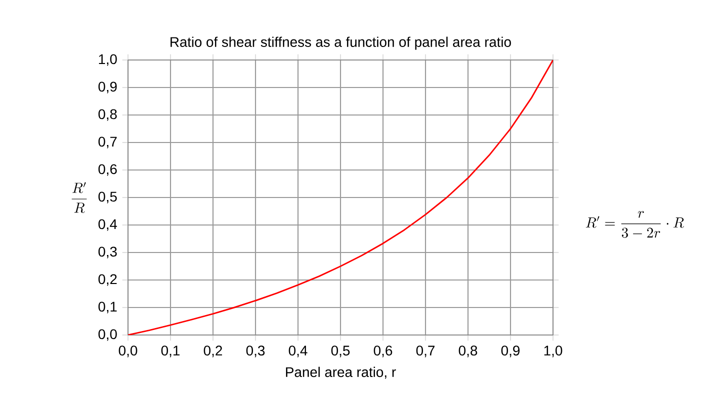 This screenshot has width=705, height=405. Describe the element at coordinates (298, 352) in the screenshot. I see `x-tick-label: 0,4` at that location.